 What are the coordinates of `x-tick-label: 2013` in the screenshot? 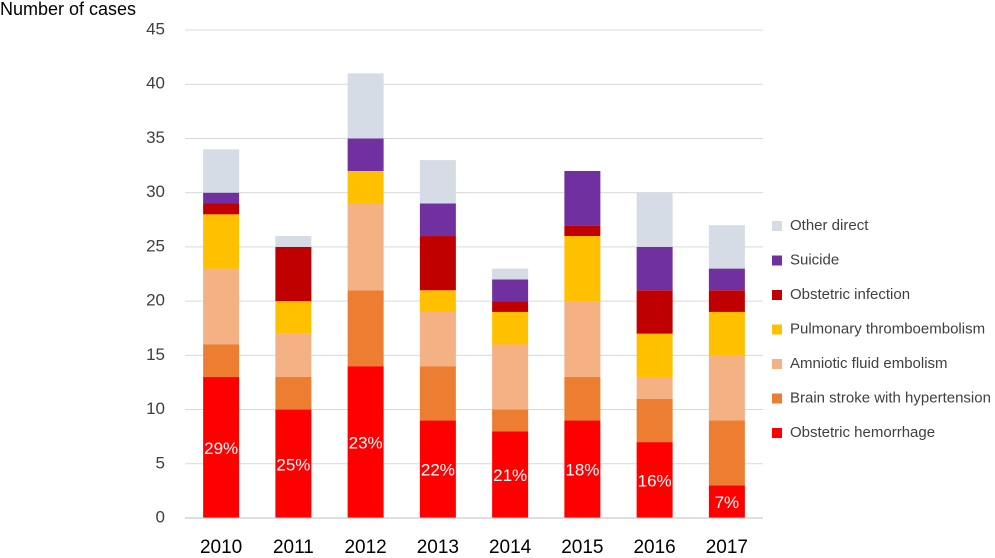 It's located at (438, 547).